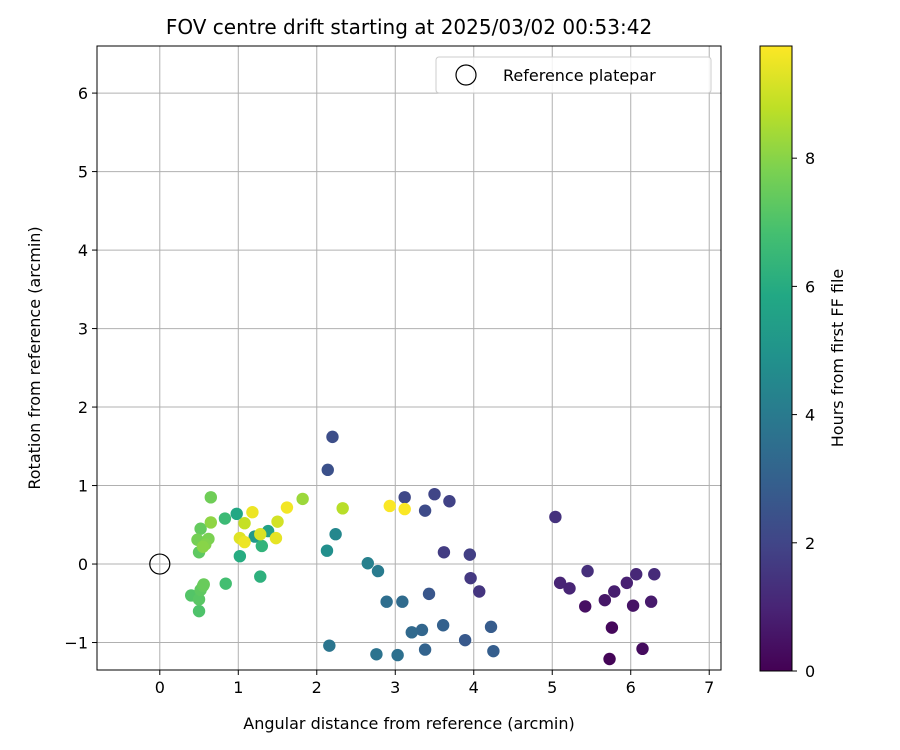 This screenshot has height=750, width=900. Describe the element at coordinates (803, 415) in the screenshot. I see `colorbar-ticks: 0 2 4 6 8` at that location.